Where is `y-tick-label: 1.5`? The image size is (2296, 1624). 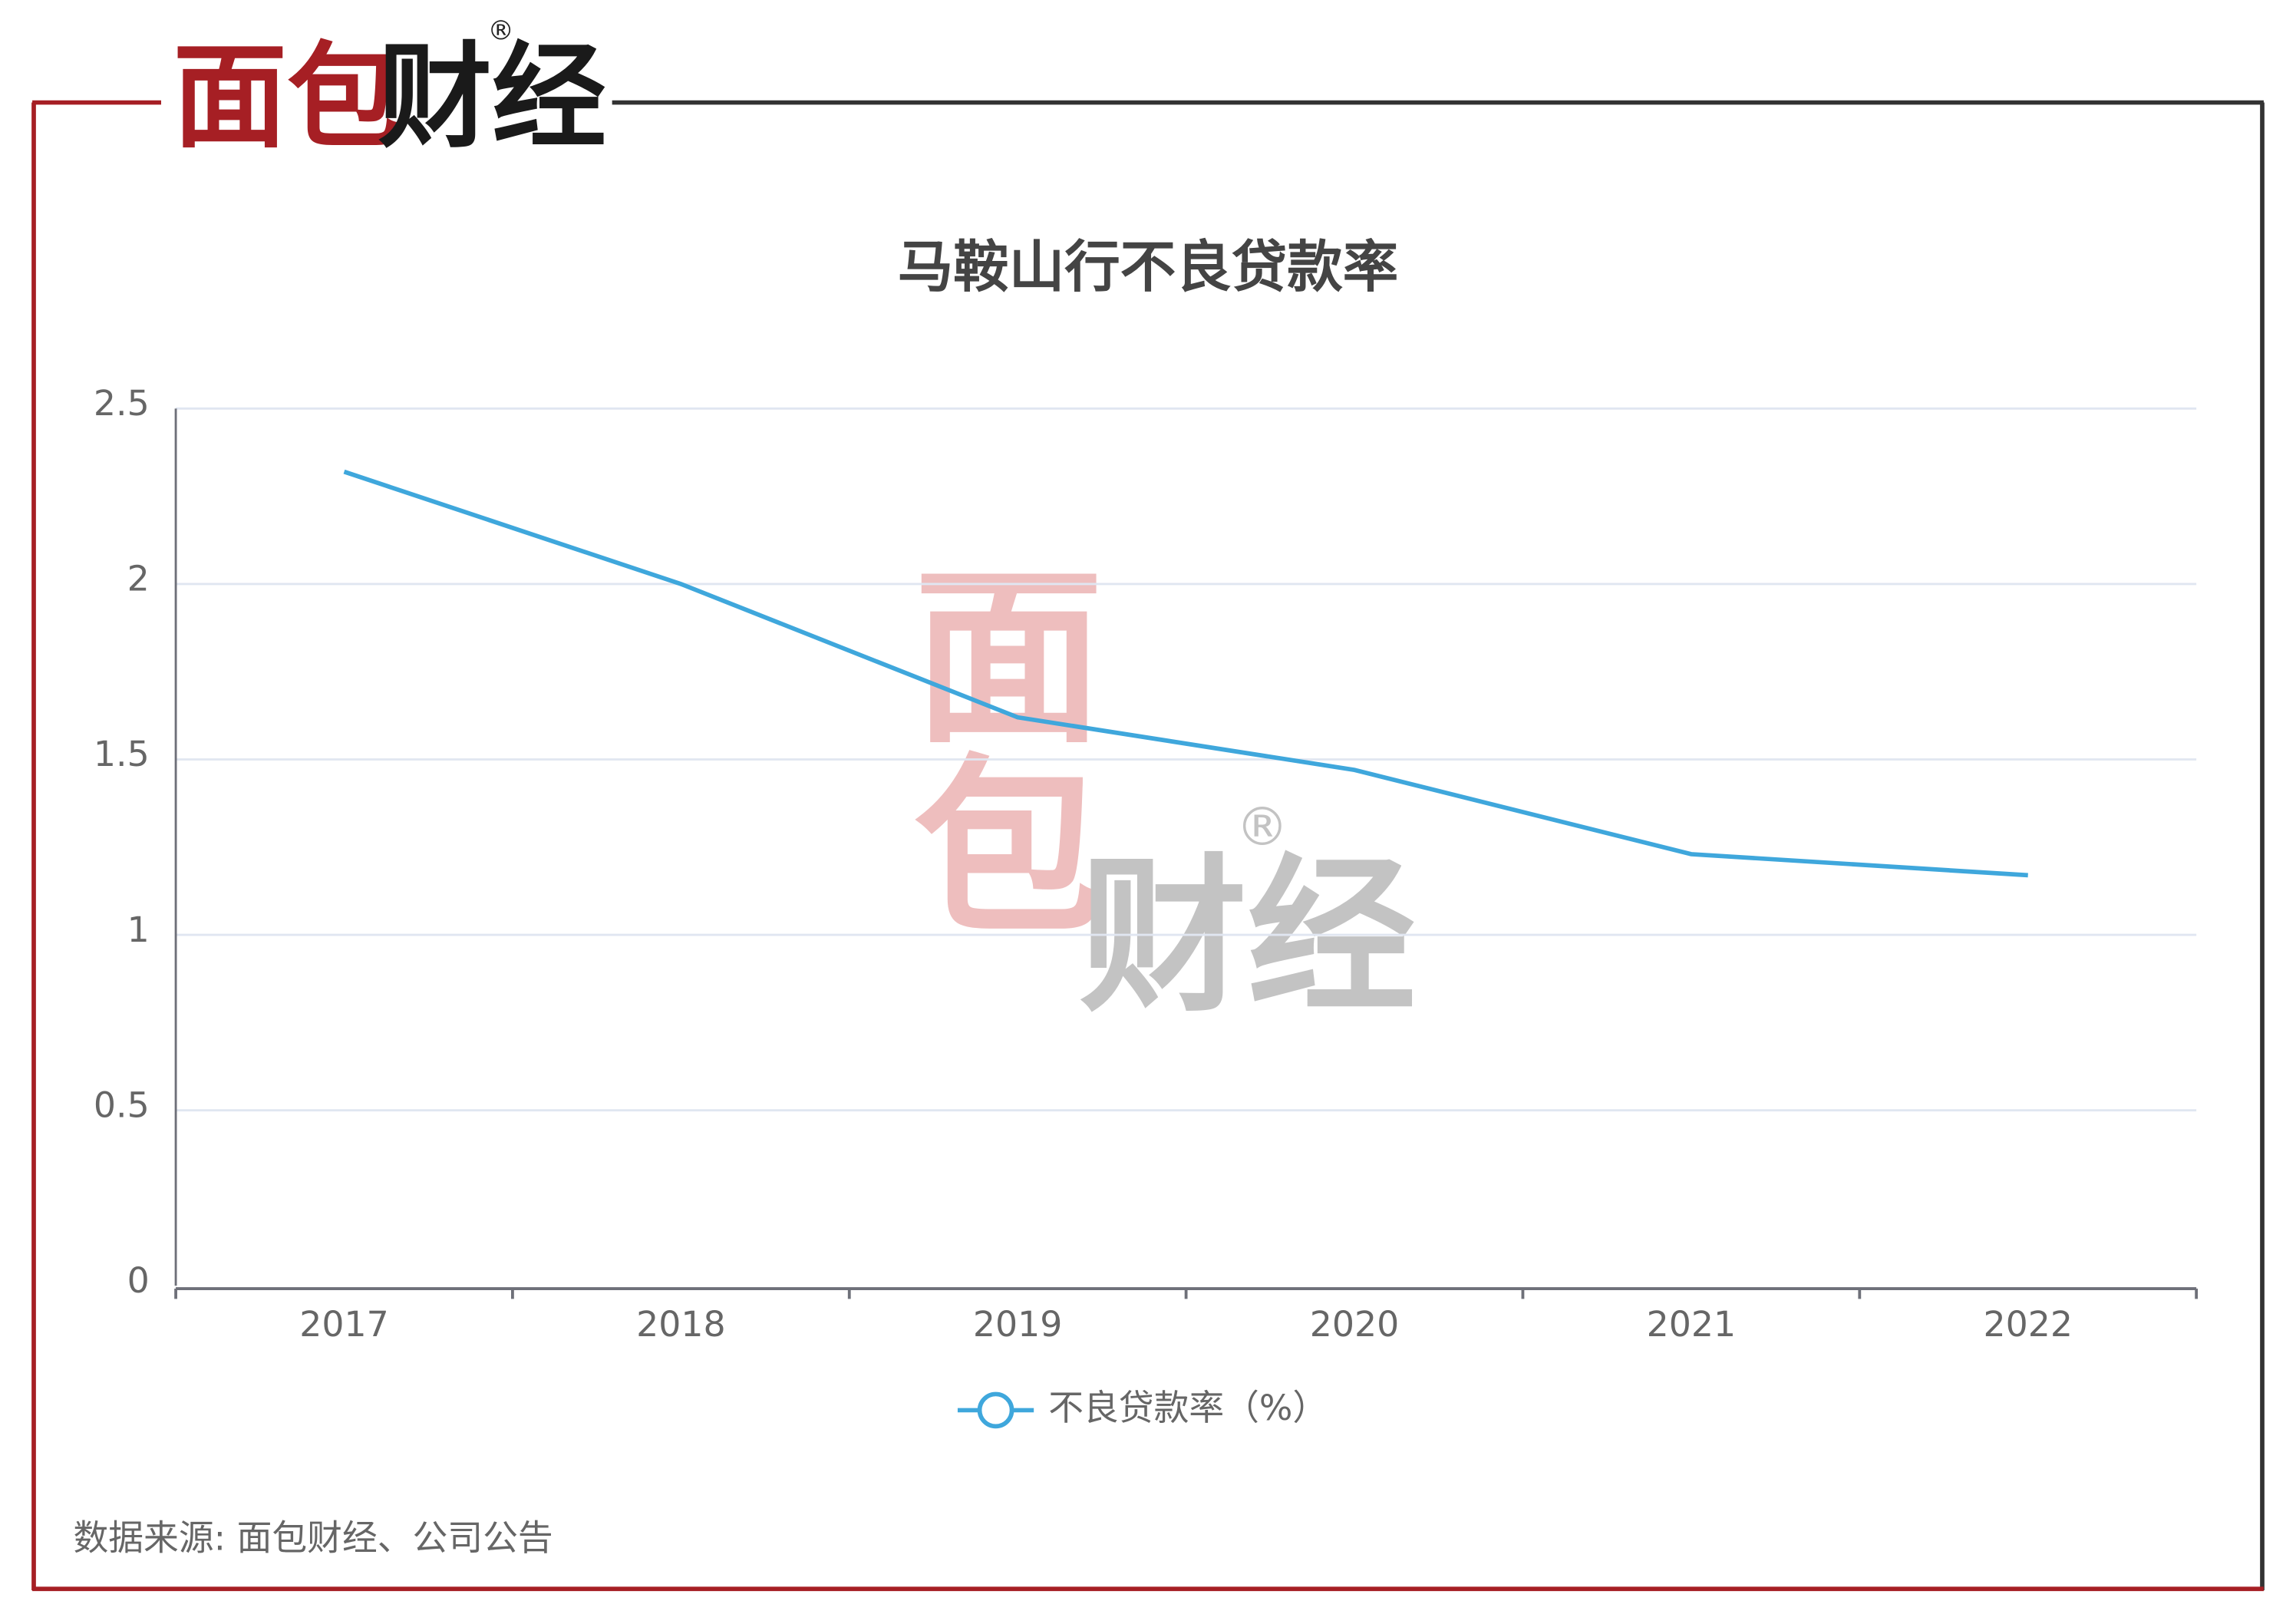
y-tick-label: 1.5 is located at coordinates (122, 753).